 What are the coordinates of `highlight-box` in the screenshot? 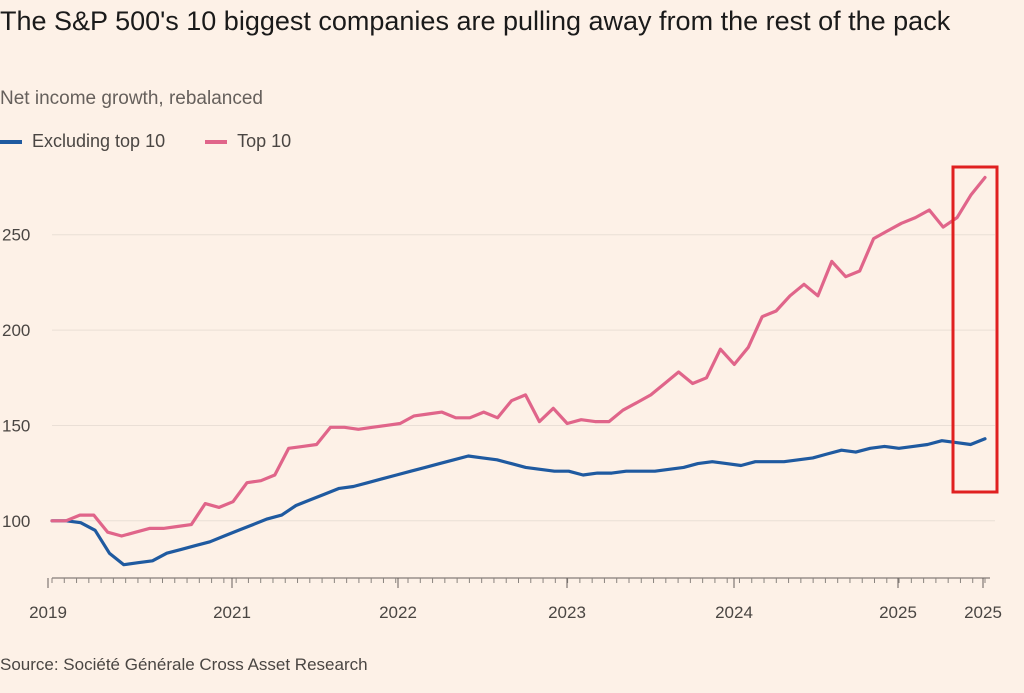 It's located at (975, 329).